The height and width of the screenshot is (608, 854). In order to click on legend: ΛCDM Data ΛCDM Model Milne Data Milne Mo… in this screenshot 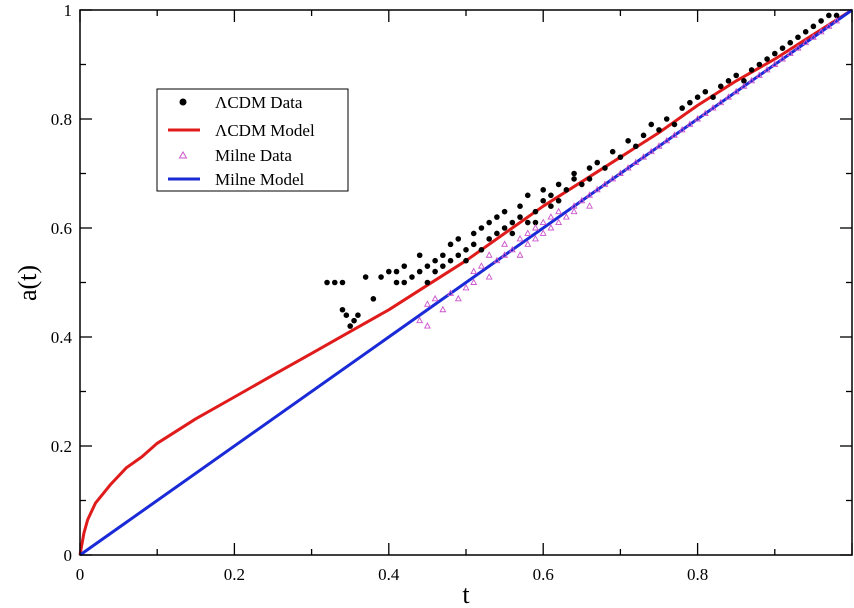, I will do `click(252, 140)`.